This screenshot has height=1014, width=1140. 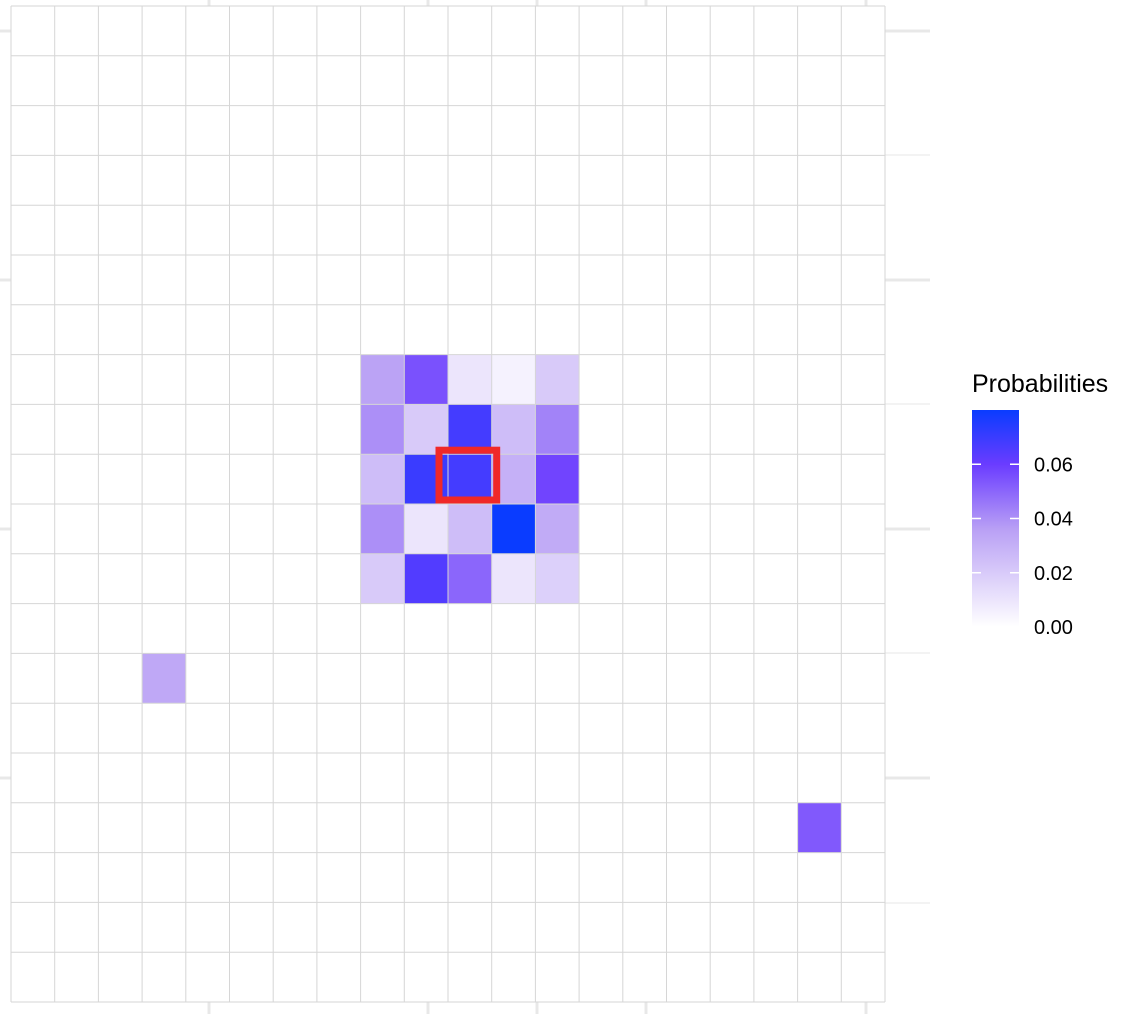 I want to click on legend-tick-label: 0.06, so click(x=1053, y=465).